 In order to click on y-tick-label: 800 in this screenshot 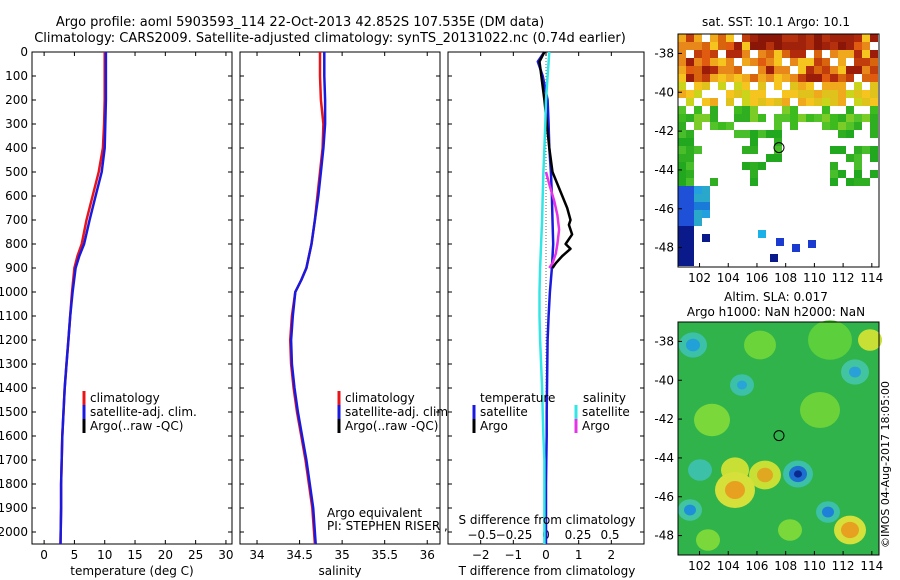, I will do `click(16, 244)`.